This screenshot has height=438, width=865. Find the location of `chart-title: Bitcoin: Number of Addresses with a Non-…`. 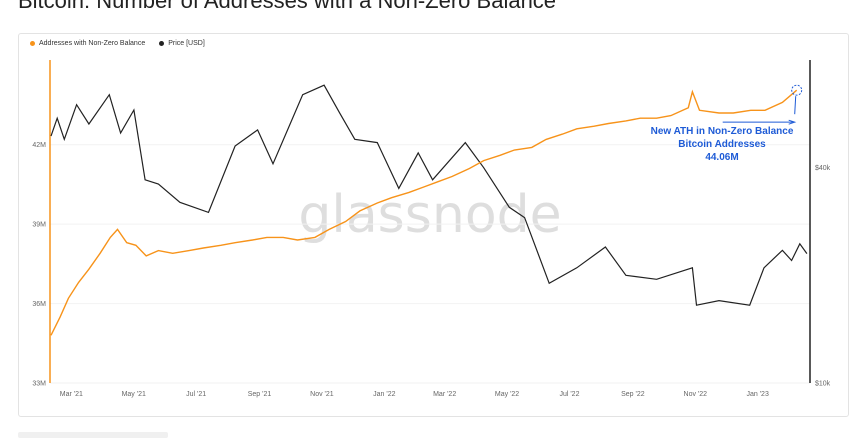

chart-title: Bitcoin: Number of Addresses with a Non-… is located at coordinates (287, 6).